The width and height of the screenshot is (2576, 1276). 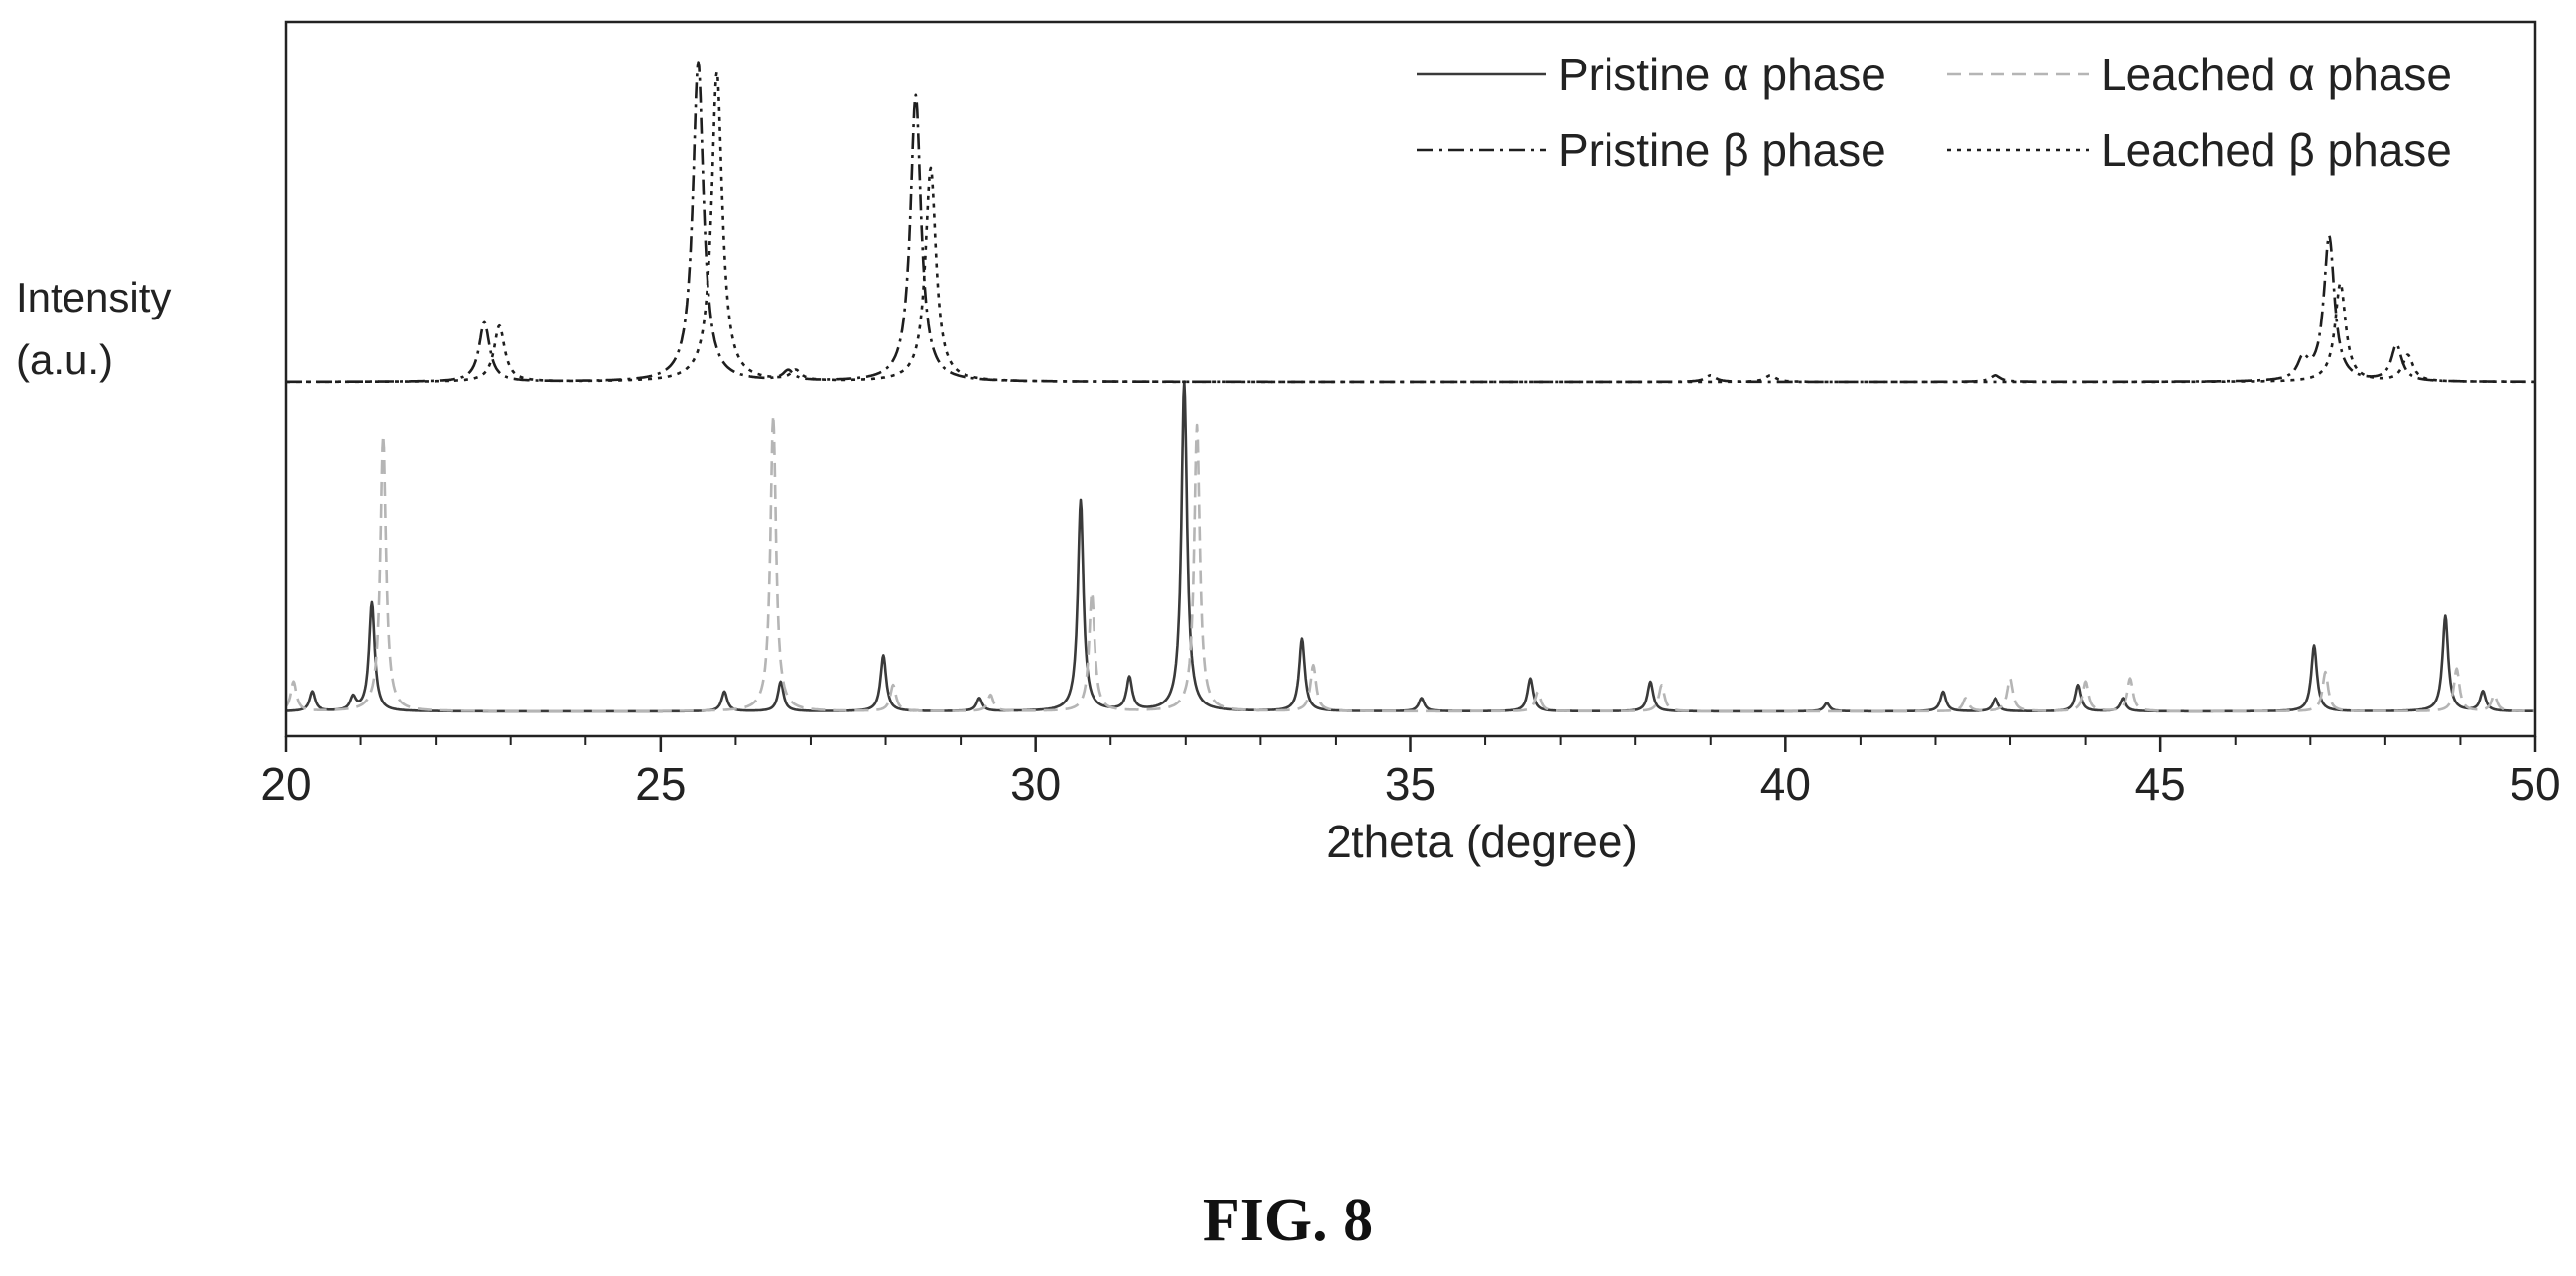 I want to click on x-tick-label-5: 45, so click(x=2161, y=784).